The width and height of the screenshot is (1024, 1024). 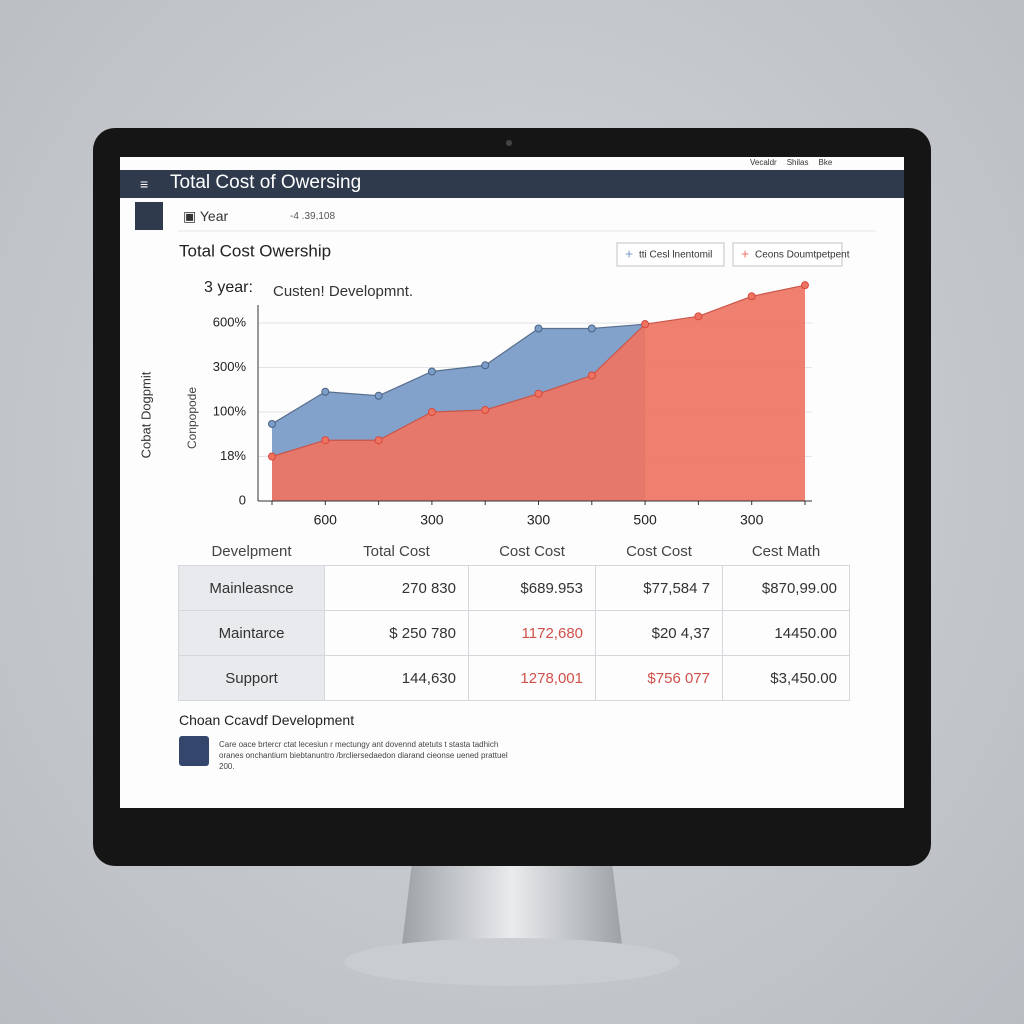 What do you see at coordinates (396, 633) in the screenshot?
I see `cell: $ 250 780` at bounding box center [396, 633].